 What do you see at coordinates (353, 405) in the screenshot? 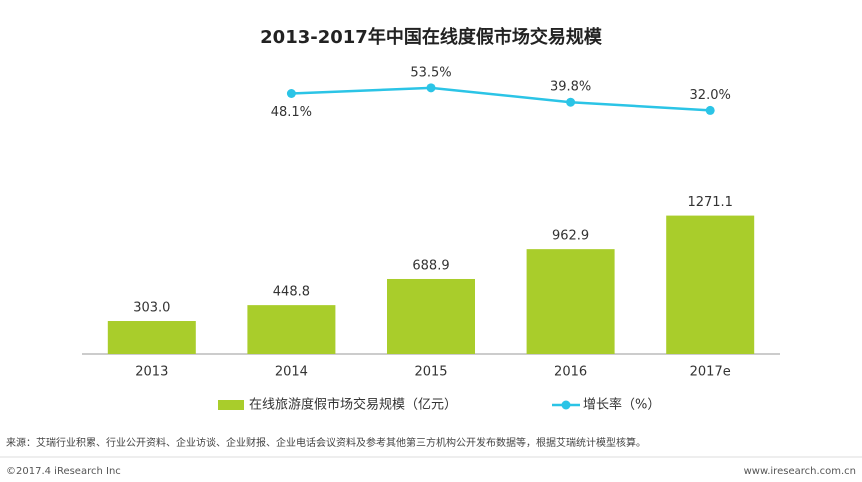
I see `legend-label: 在线旅游度假市场交易规模（亿元）` at bounding box center [353, 405].